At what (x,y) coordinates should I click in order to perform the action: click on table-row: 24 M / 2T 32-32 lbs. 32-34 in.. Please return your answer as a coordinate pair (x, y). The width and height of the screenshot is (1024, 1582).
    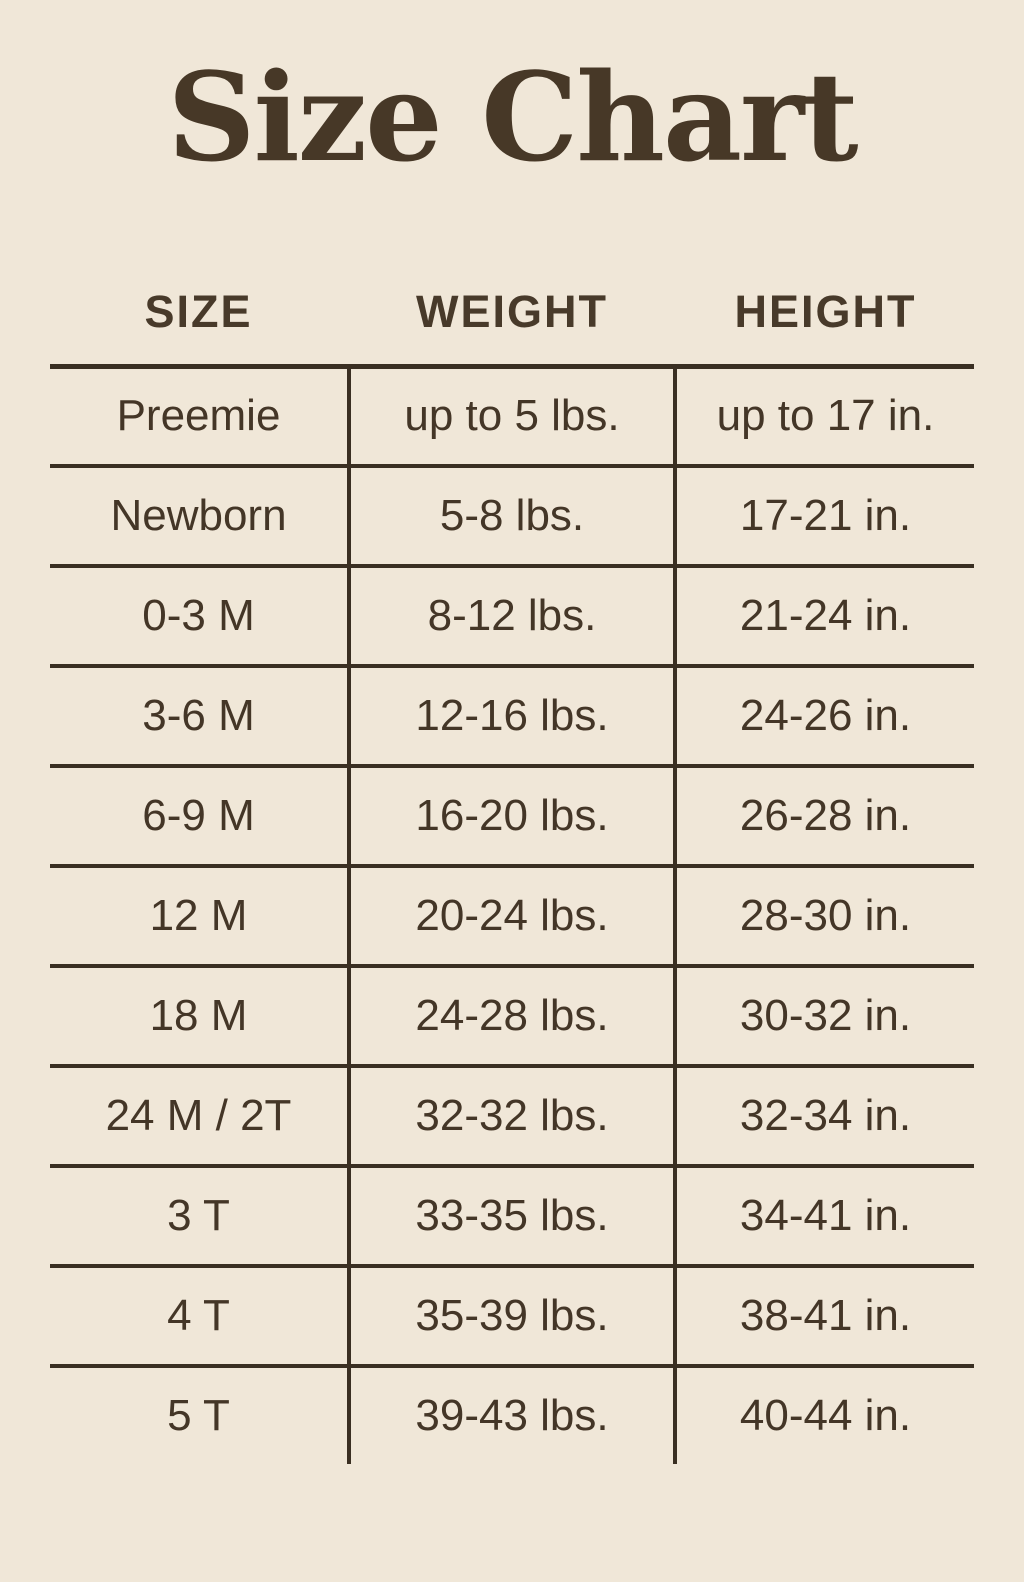
    Looking at the image, I should click on (512, 1113).